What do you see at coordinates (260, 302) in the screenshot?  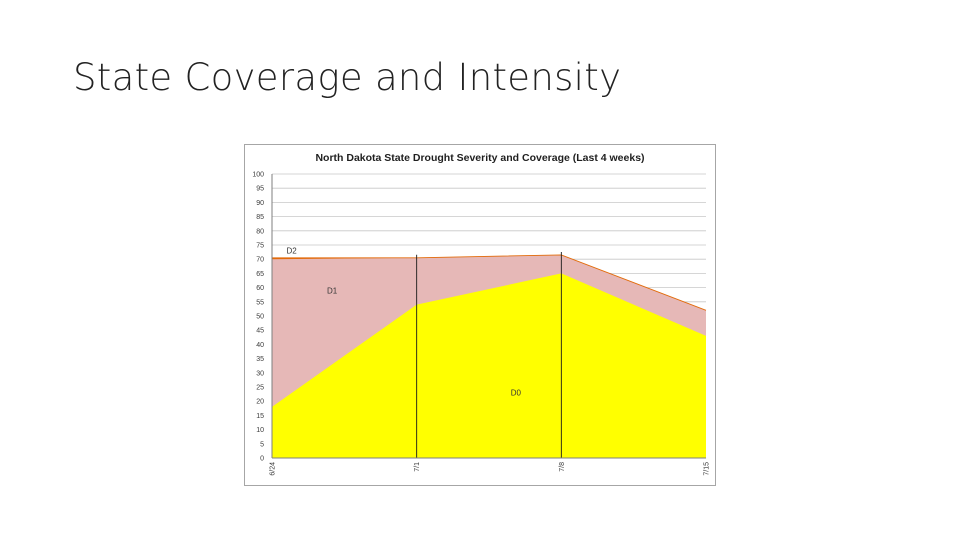 I see `y-tick-label: 55` at bounding box center [260, 302].